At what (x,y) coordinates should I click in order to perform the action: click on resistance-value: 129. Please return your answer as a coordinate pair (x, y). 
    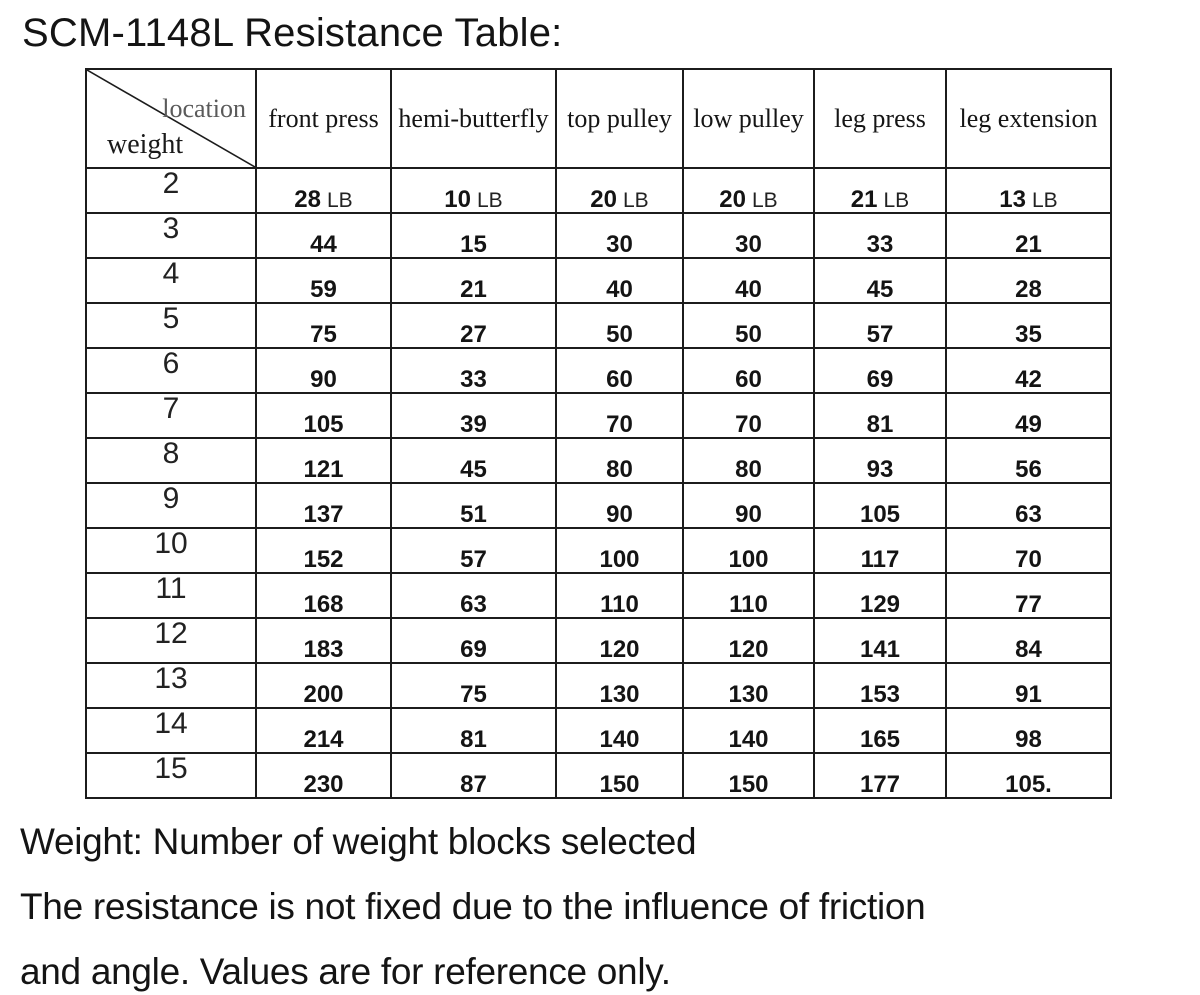
    Looking at the image, I should click on (880, 604).